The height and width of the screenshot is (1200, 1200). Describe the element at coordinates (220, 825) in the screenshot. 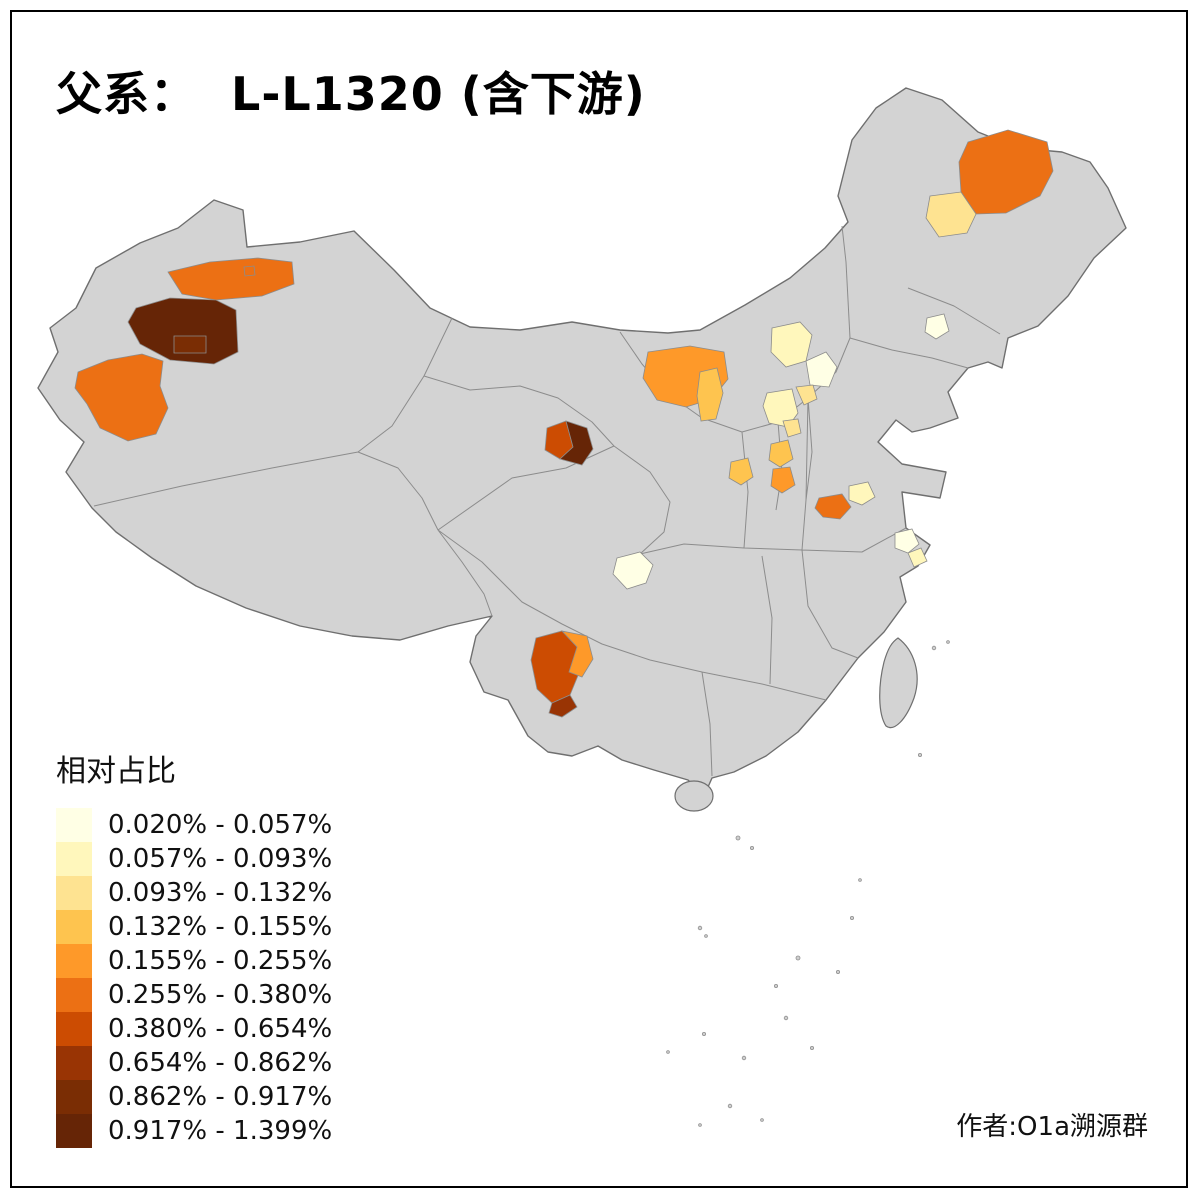

I see `legend-label: 0.020% - 0.057%` at that location.